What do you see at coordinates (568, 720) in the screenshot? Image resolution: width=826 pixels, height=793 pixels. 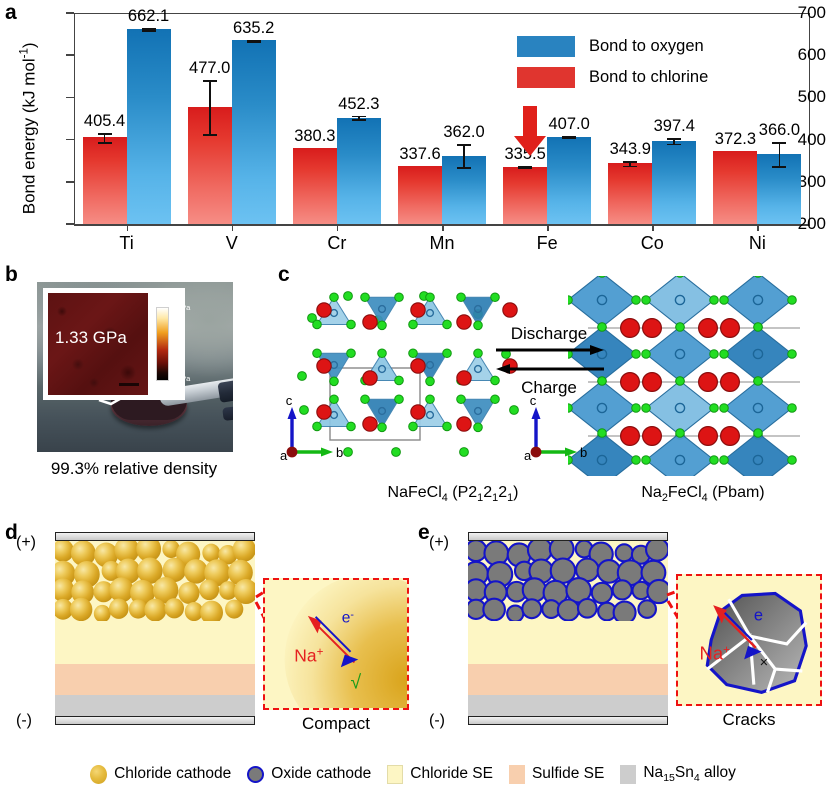 I see `negative-current-collector-e` at bounding box center [568, 720].